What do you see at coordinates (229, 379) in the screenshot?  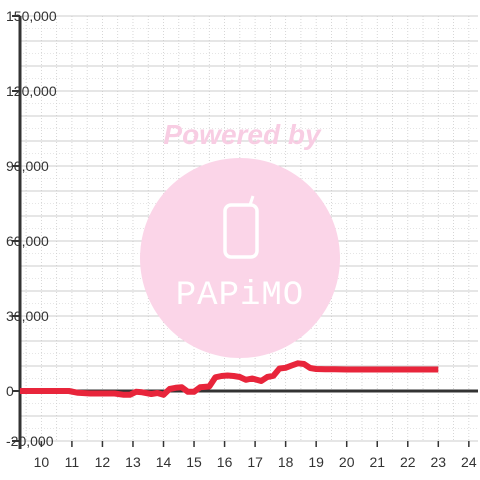 I see `series-layer` at bounding box center [229, 379].